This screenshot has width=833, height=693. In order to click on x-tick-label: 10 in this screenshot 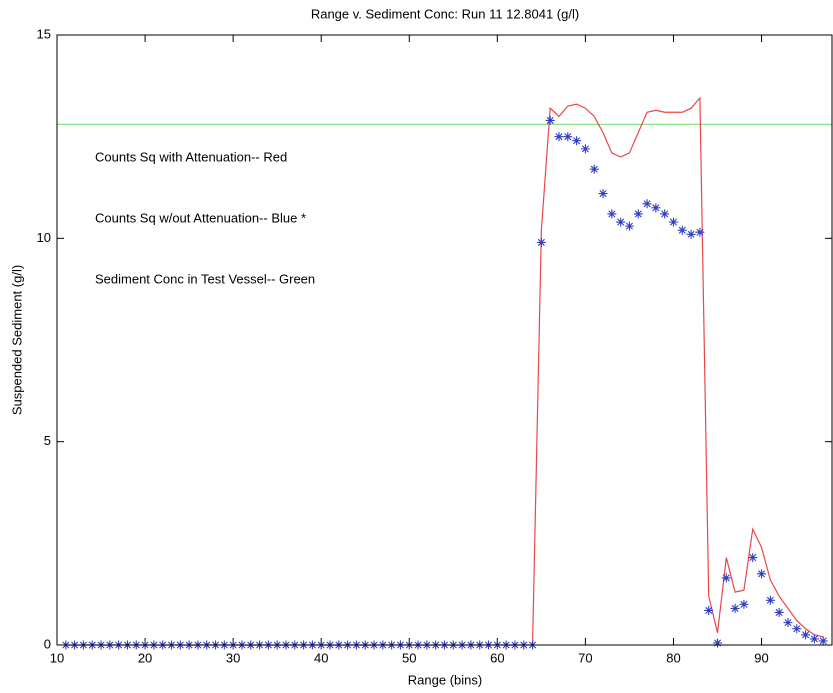, I will do `click(57, 657)`.